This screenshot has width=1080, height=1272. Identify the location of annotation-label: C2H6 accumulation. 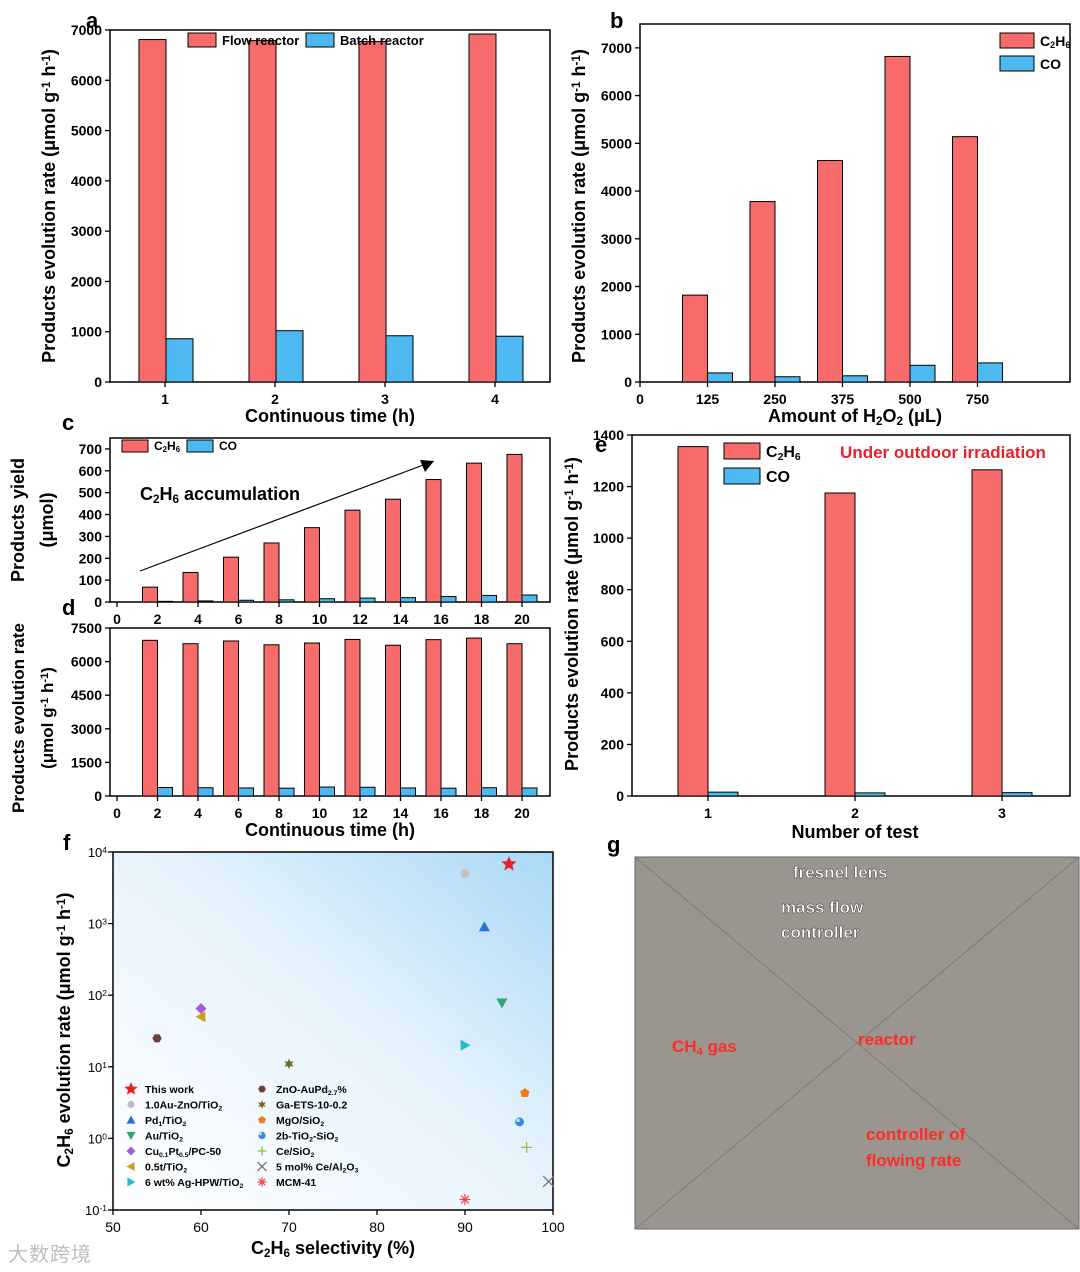
(220, 495).